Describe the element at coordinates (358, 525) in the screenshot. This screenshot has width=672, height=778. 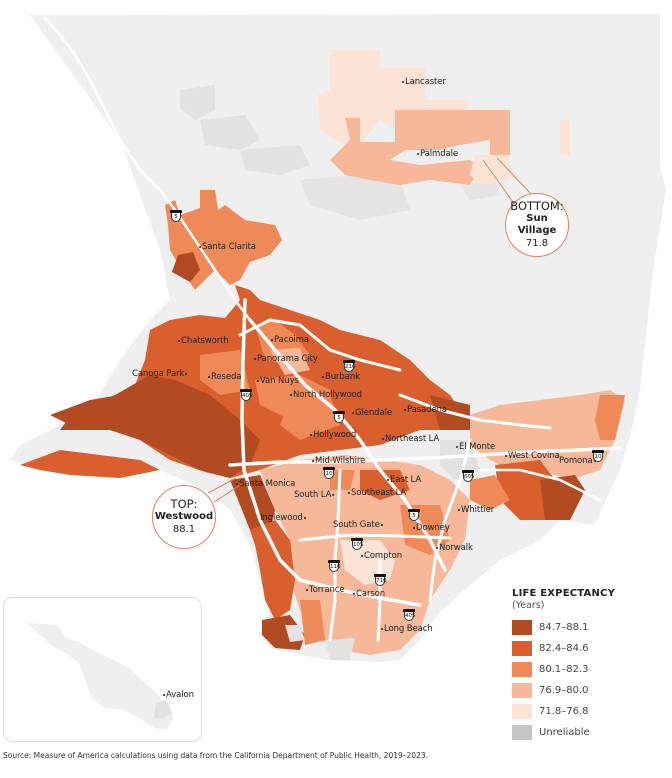
I see `place-label: South Gate` at that location.